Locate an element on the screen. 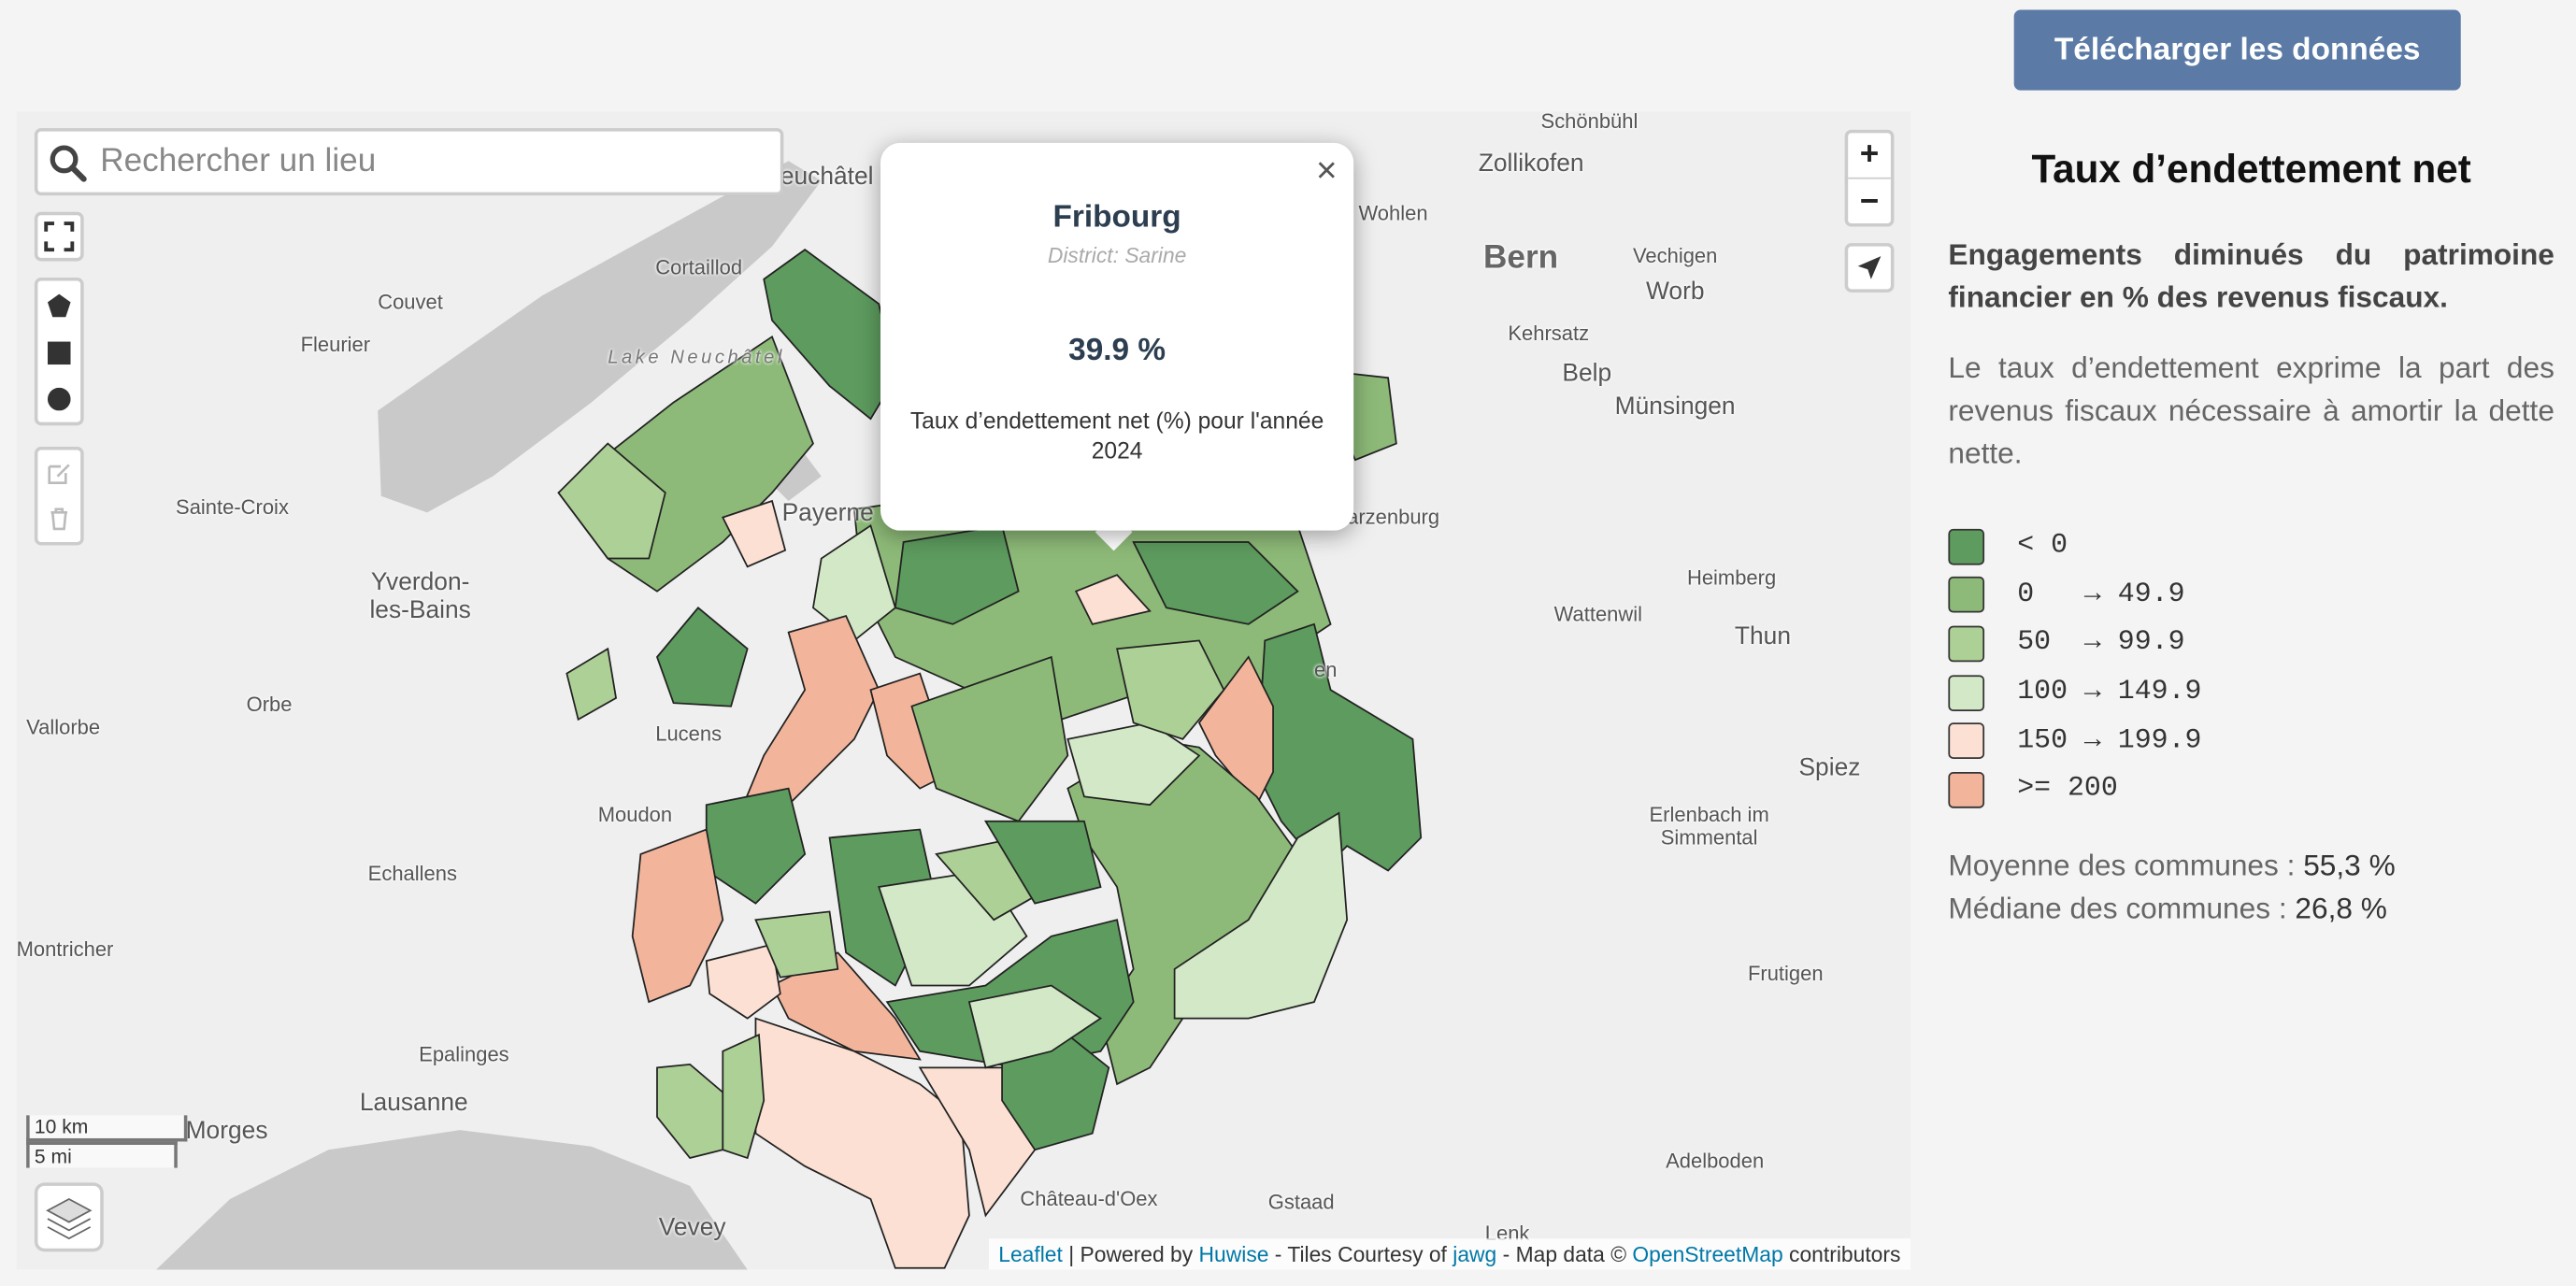  locate-icon is located at coordinates (1869, 267).